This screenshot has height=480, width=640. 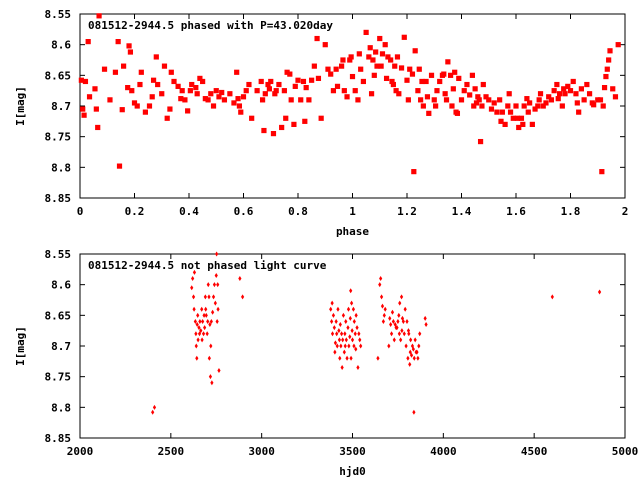 What do you see at coordinates (58, 438) in the screenshot?
I see `y-tick-label: 8.85` at bounding box center [58, 438].